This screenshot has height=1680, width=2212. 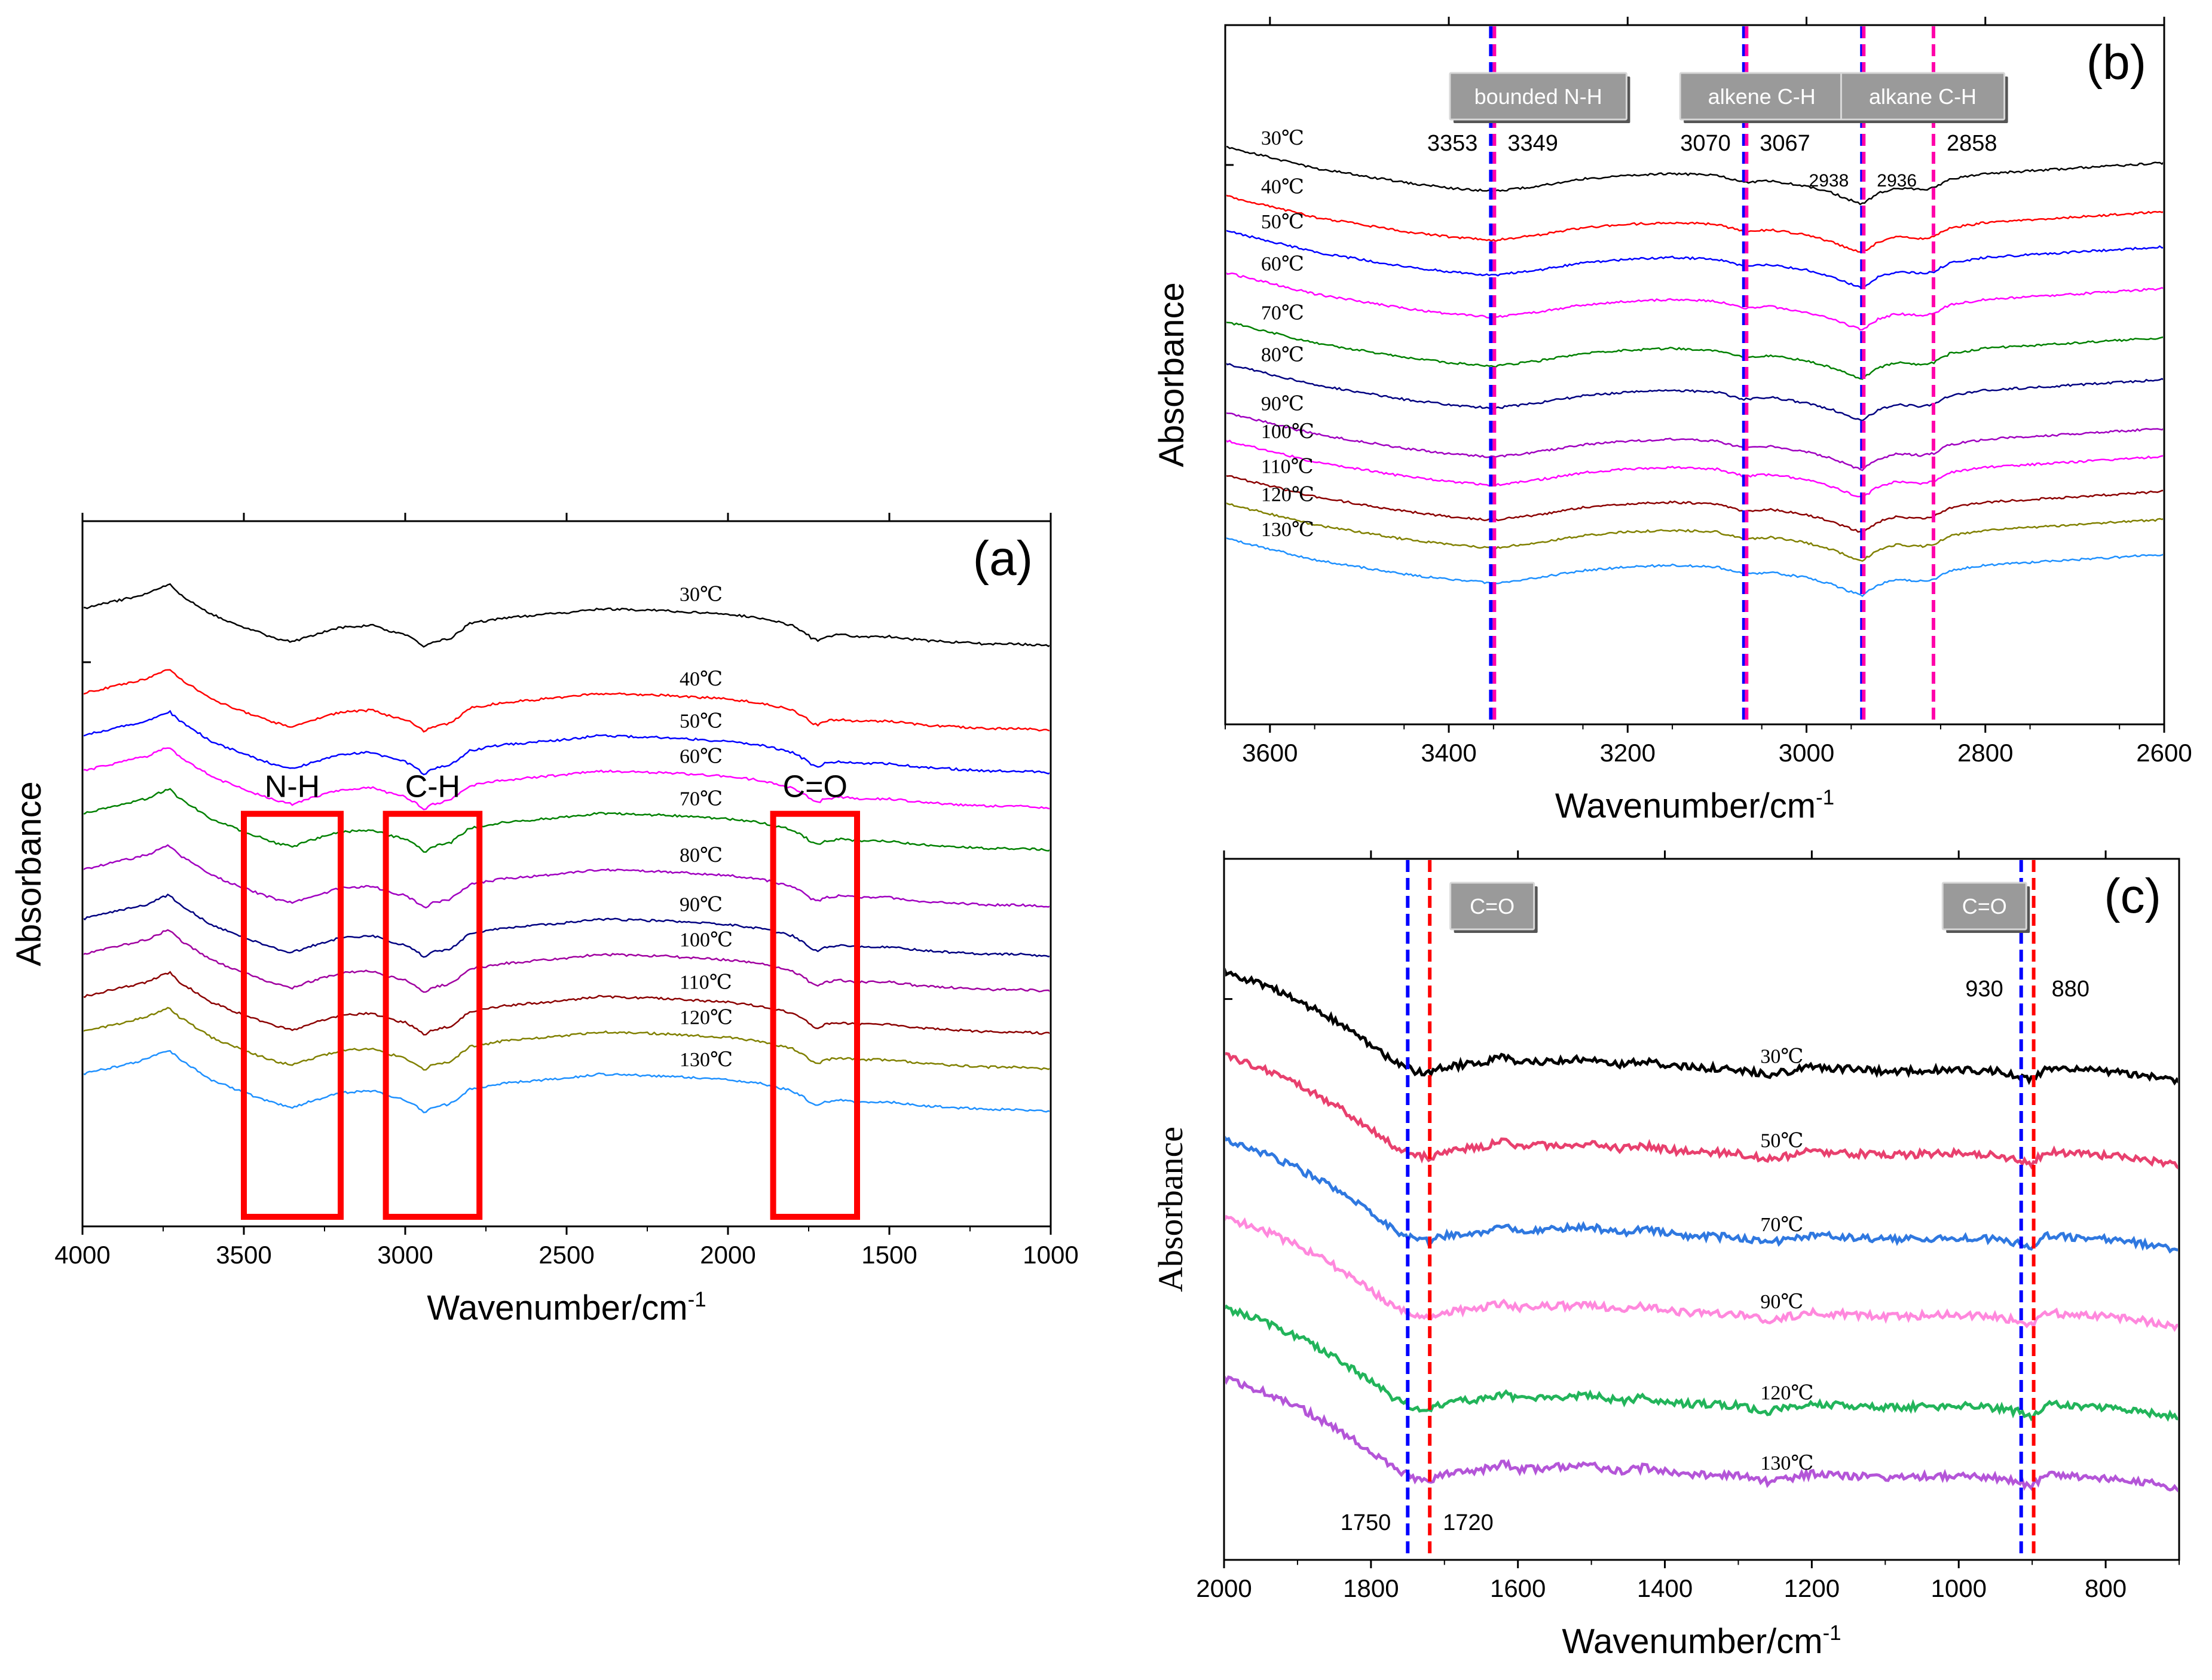 I want to click on x-tick-label: 1400, so click(x=1665, y=1588).